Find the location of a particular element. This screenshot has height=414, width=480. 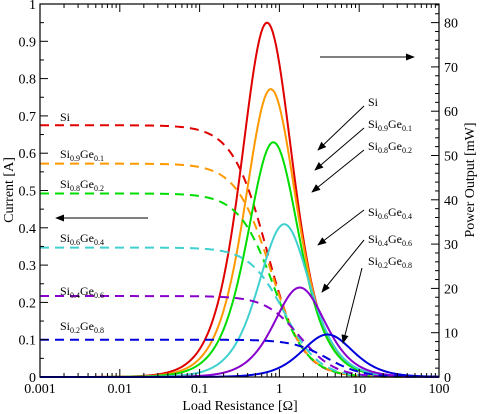

y-left-tick-label: 0.6 is located at coordinates (28, 154).